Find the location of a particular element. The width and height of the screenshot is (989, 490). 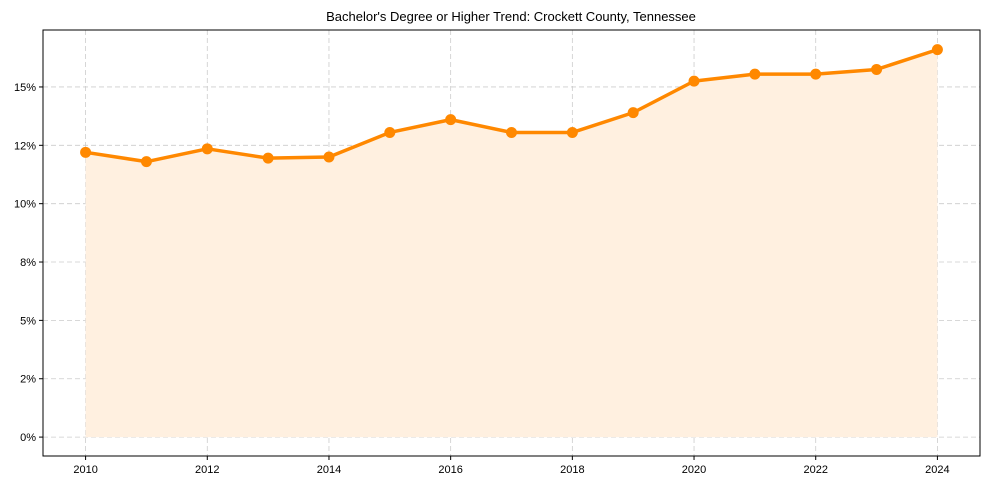

y-tick-label: 2% is located at coordinates (28, 380).